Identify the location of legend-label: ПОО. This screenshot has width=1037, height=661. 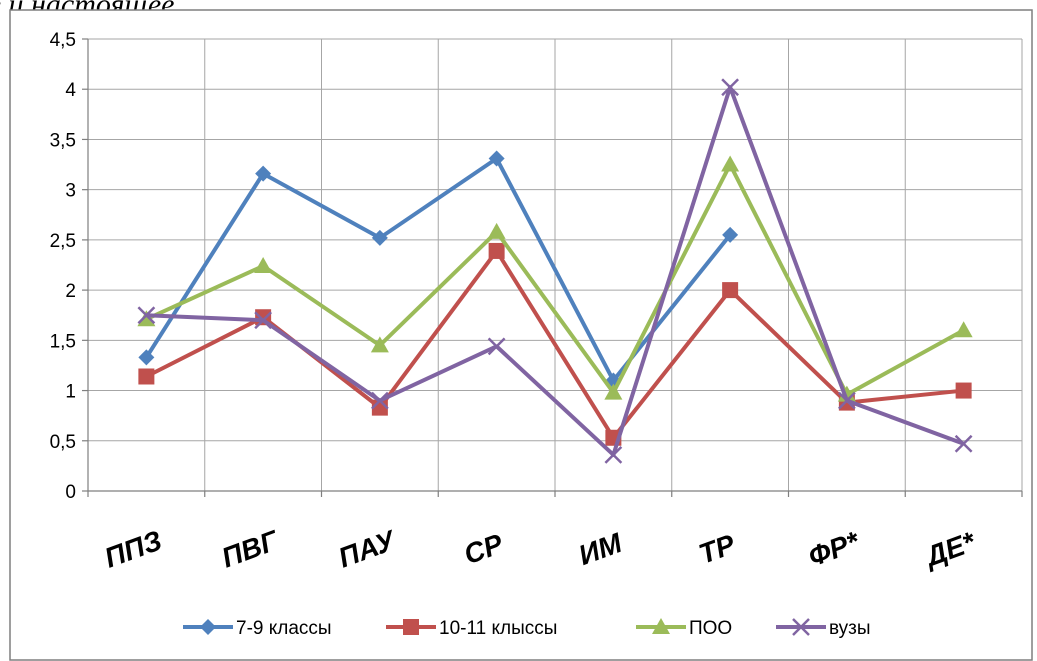
(710, 628).